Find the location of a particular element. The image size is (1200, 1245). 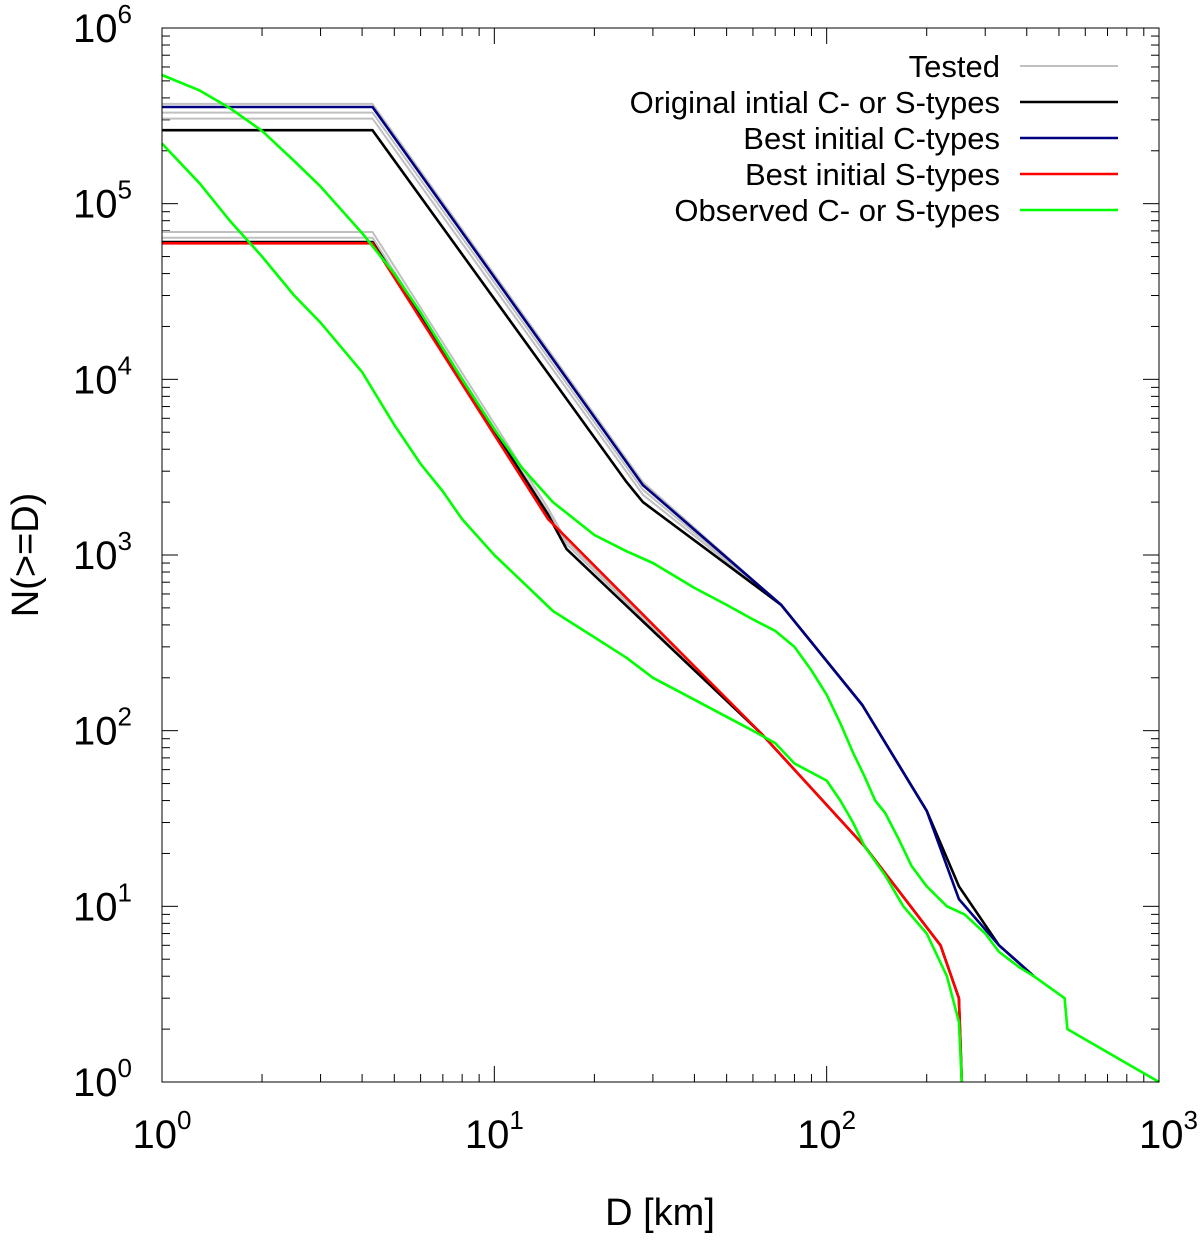

y-tick-label: 10³ is located at coordinates (102, 552).